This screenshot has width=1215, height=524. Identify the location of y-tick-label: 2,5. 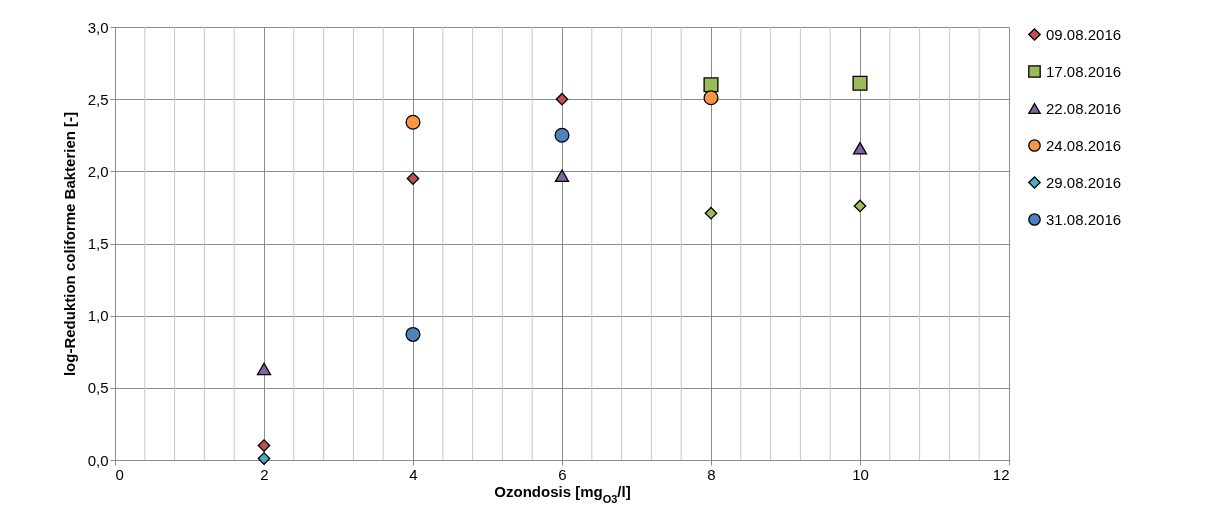
(98, 99).